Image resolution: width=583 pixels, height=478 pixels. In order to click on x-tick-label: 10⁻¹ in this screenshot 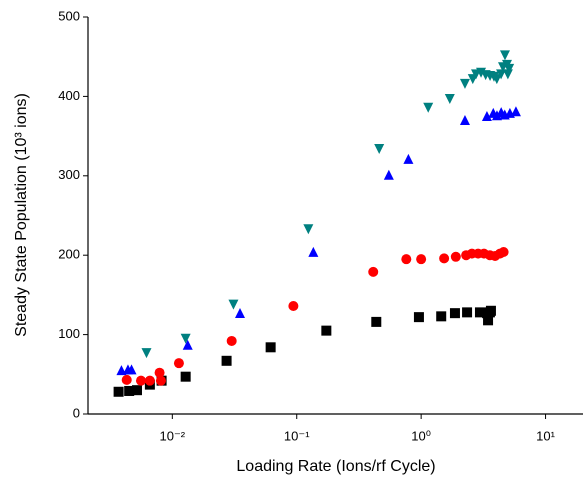, I will do `click(297, 435)`.